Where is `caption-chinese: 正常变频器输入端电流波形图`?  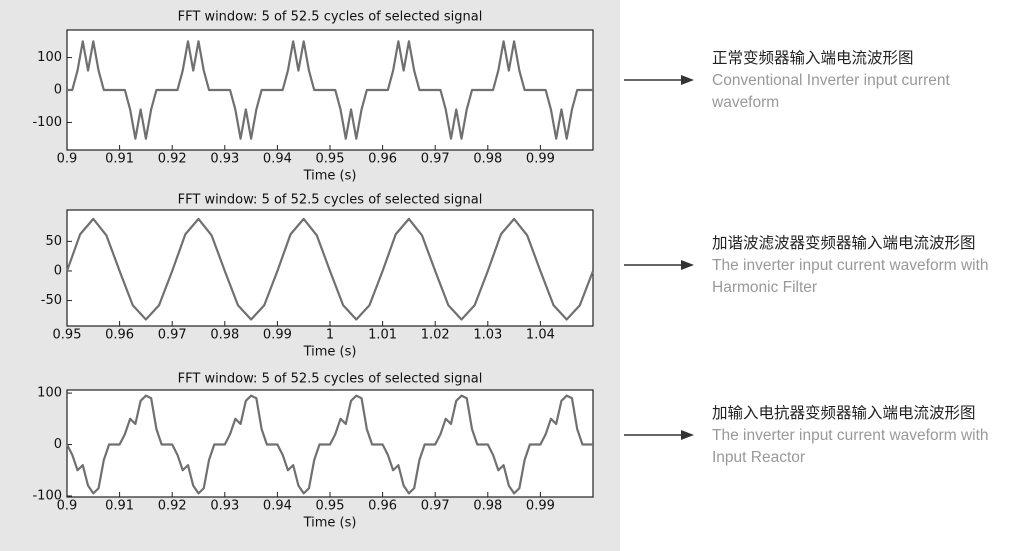 caption-chinese: 正常变频器输入端电流波形图 is located at coordinates (813, 58).